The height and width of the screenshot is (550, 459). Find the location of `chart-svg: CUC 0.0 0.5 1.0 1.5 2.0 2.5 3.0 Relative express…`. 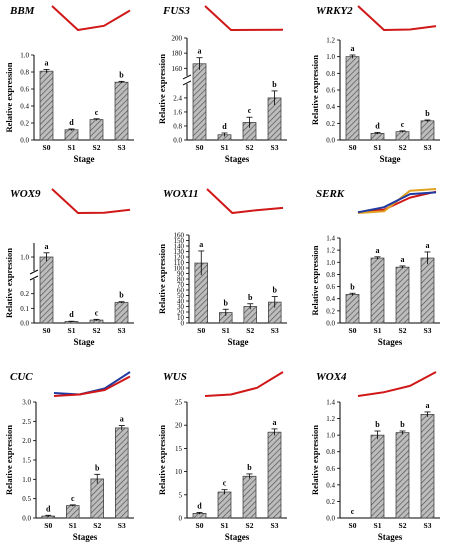

chart-svg: CUC 0.0 0.5 1.0 1.5 2.0 2.5 3.0 Relative express… is located at coordinates (69, 456).